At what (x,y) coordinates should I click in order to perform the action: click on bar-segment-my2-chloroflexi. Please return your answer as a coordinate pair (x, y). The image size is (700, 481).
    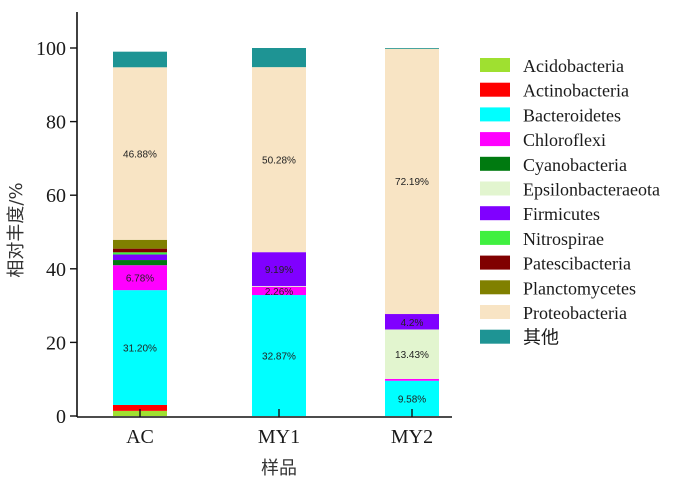
    Looking at the image, I should click on (412, 379).